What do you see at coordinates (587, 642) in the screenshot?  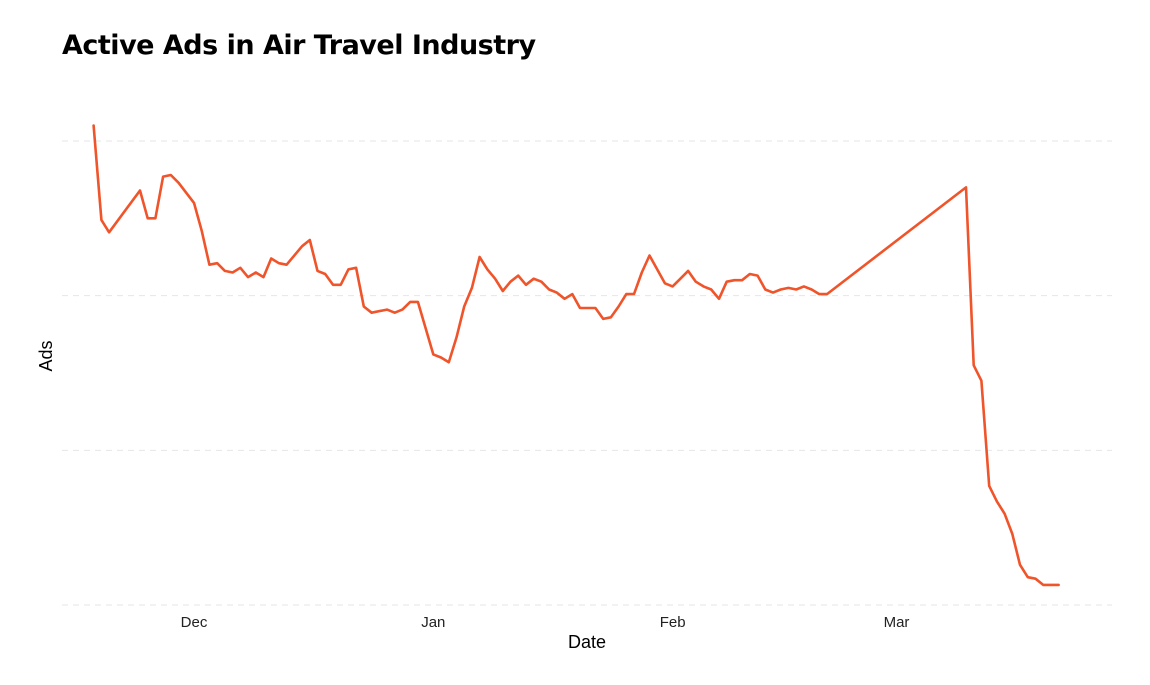 I see `x-axis-title: Date` at bounding box center [587, 642].